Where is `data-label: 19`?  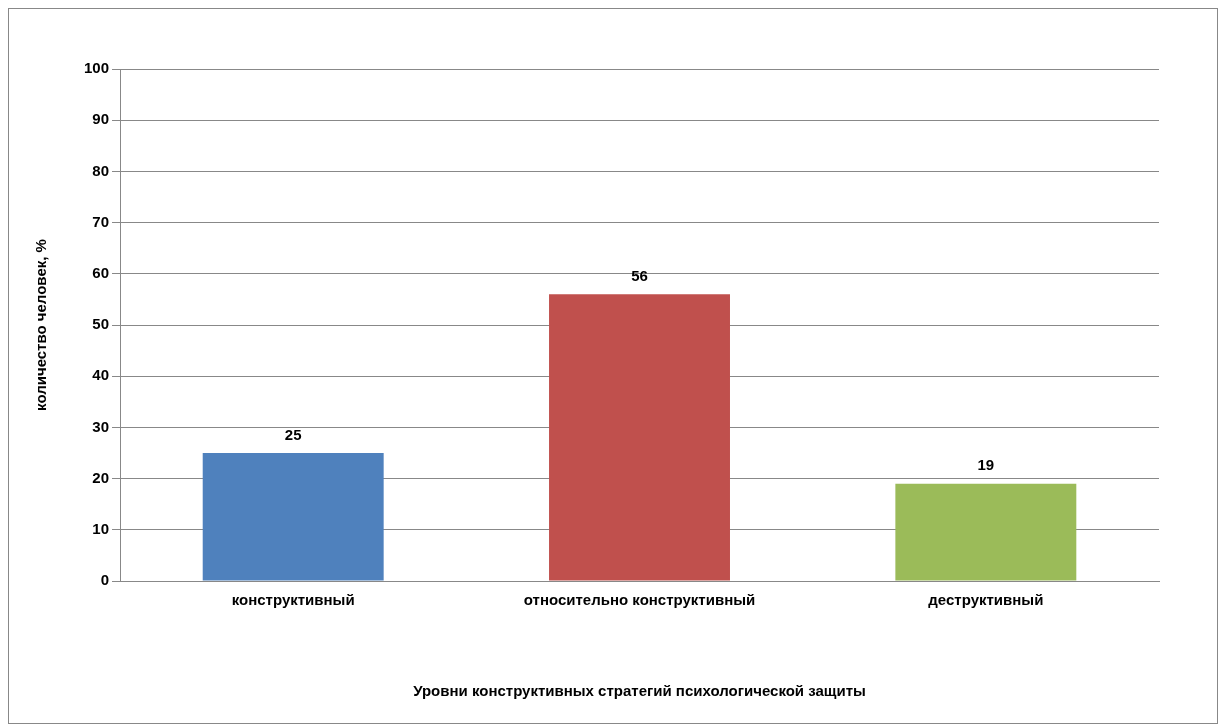 data-label: 19 is located at coordinates (986, 465).